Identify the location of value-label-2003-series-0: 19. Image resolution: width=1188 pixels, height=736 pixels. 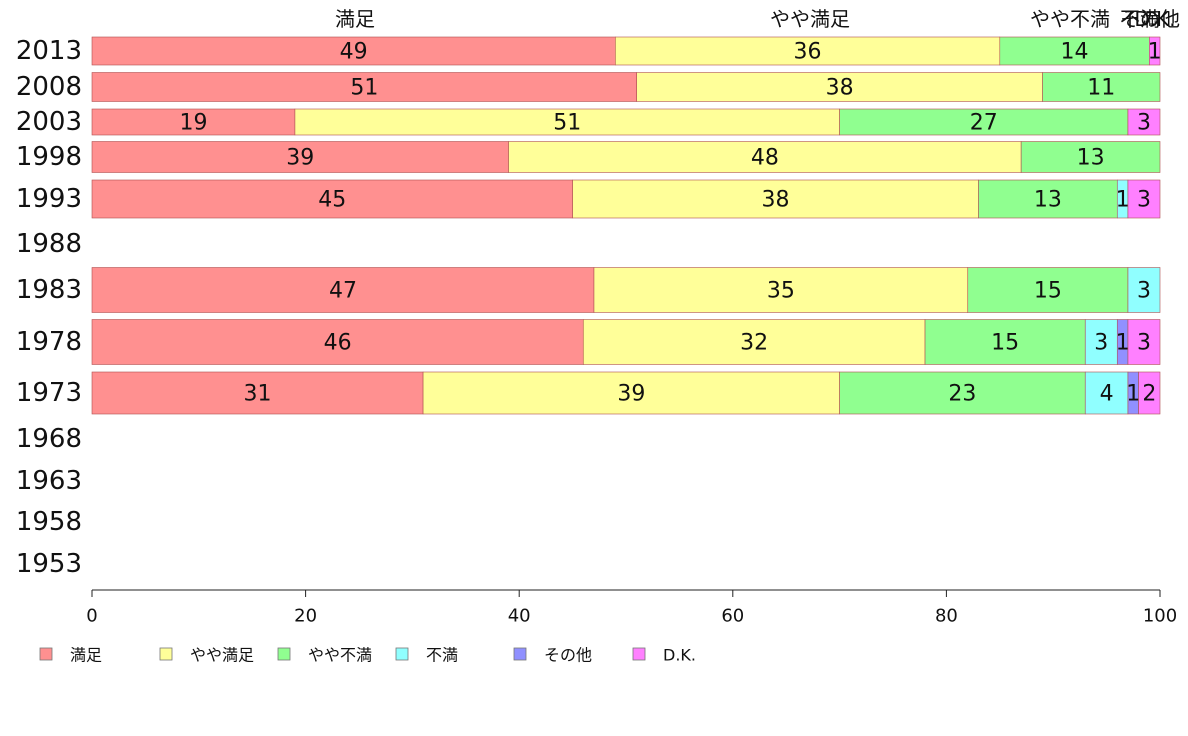
(193, 123).